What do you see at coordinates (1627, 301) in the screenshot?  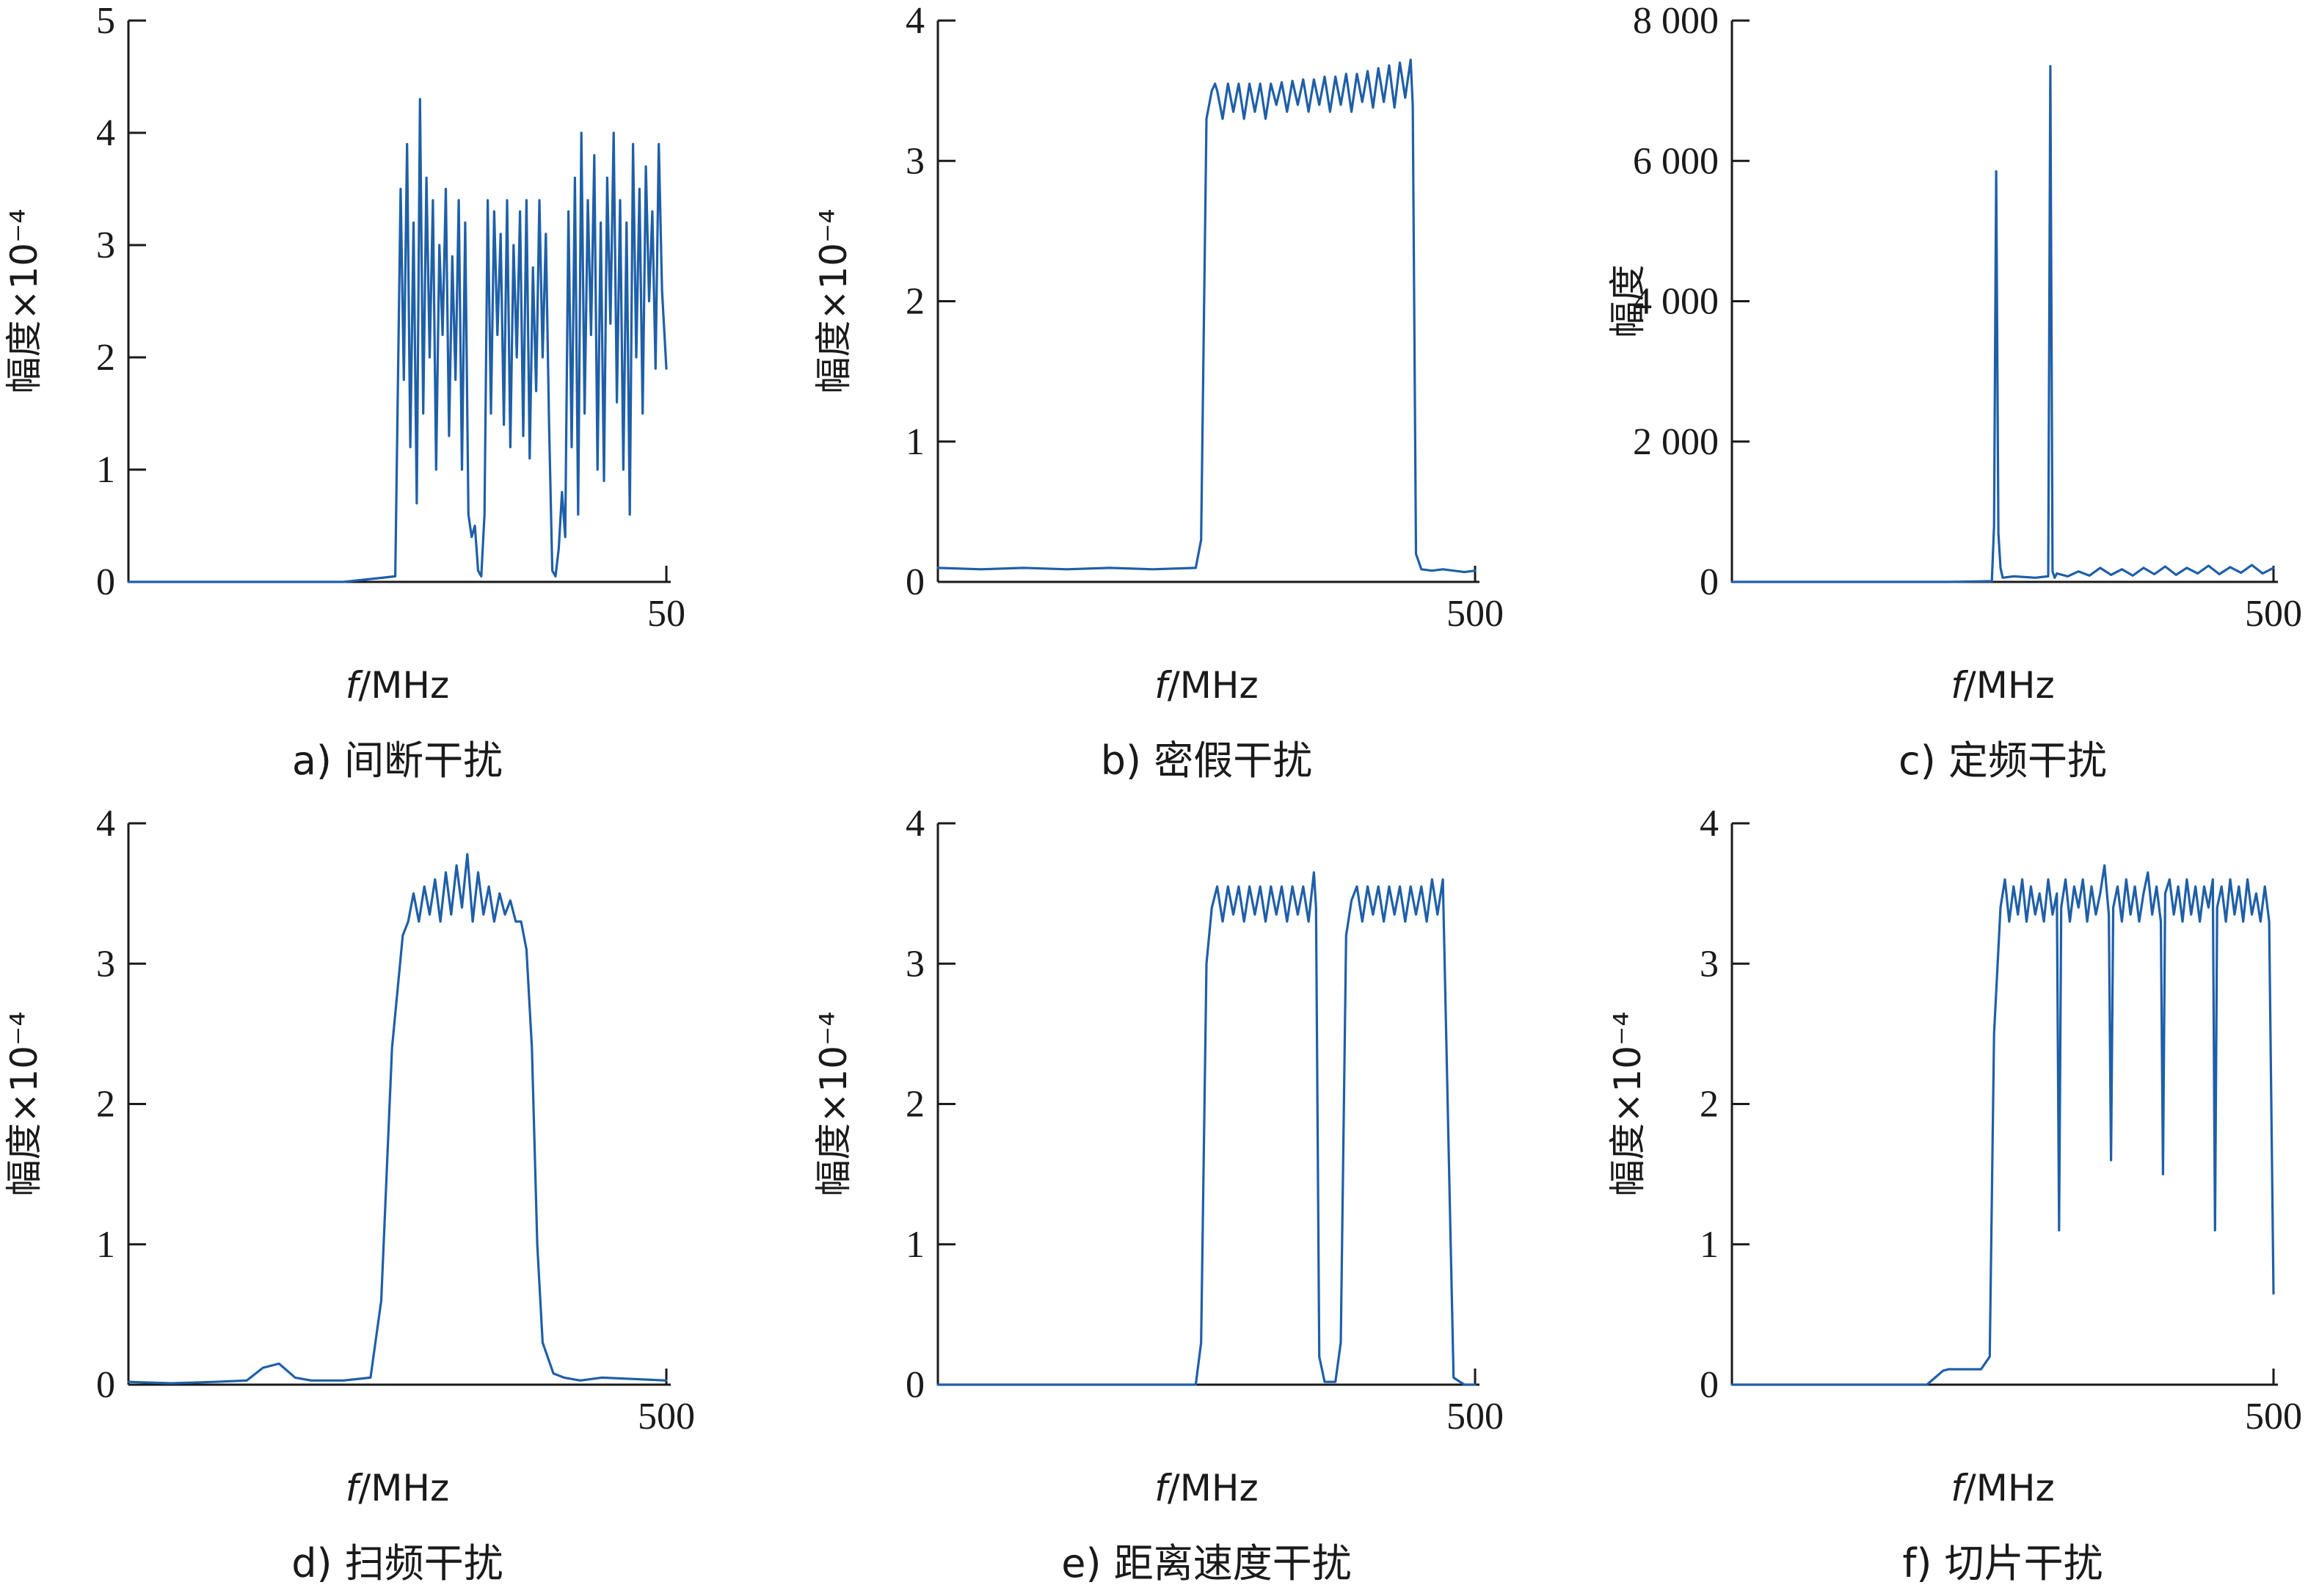 I see `y-axis-title: 幅度` at bounding box center [1627, 301].